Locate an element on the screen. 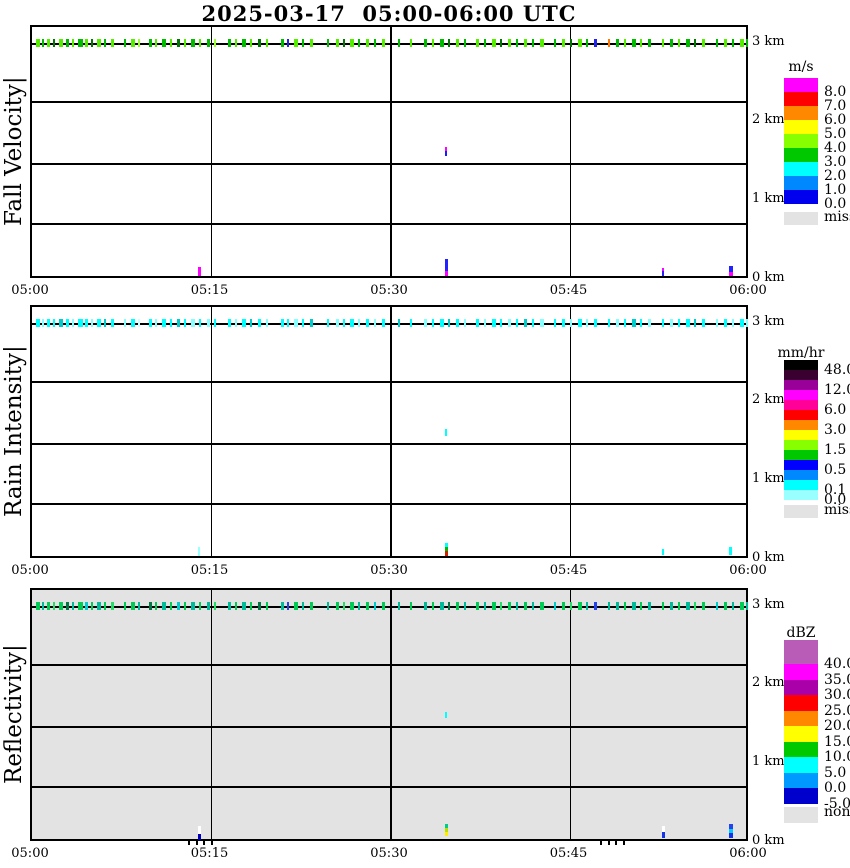 This screenshot has height=868, width=850. y-axis-label-reflectivity: Reflectivity| is located at coordinates (14, 714).